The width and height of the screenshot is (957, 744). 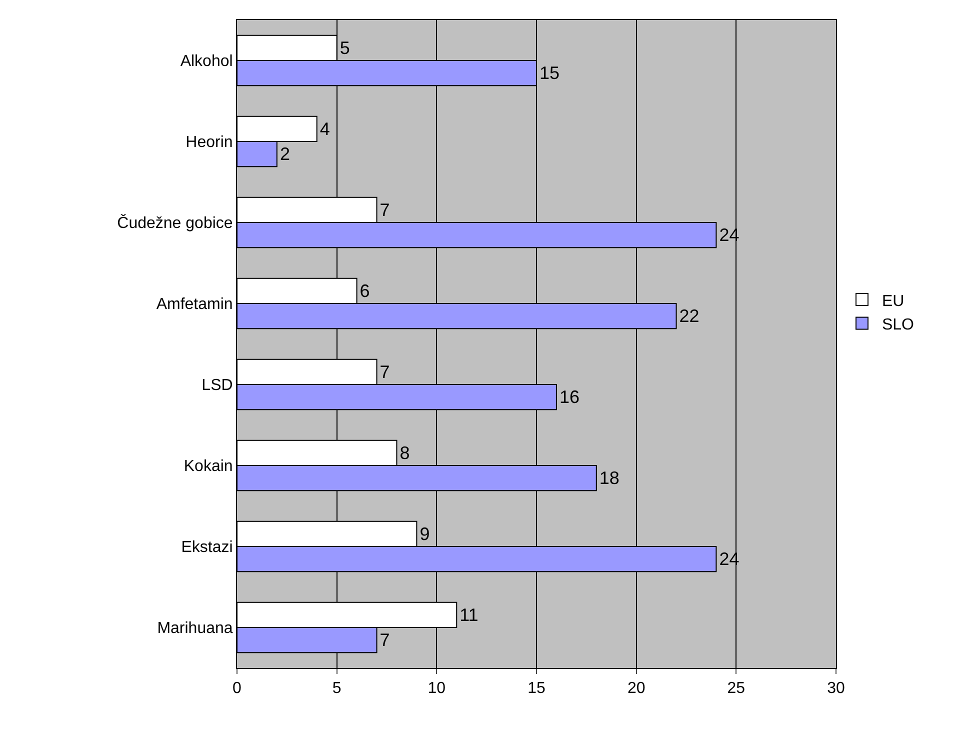 I want to click on x-tick-label: 10, so click(x=437, y=689).